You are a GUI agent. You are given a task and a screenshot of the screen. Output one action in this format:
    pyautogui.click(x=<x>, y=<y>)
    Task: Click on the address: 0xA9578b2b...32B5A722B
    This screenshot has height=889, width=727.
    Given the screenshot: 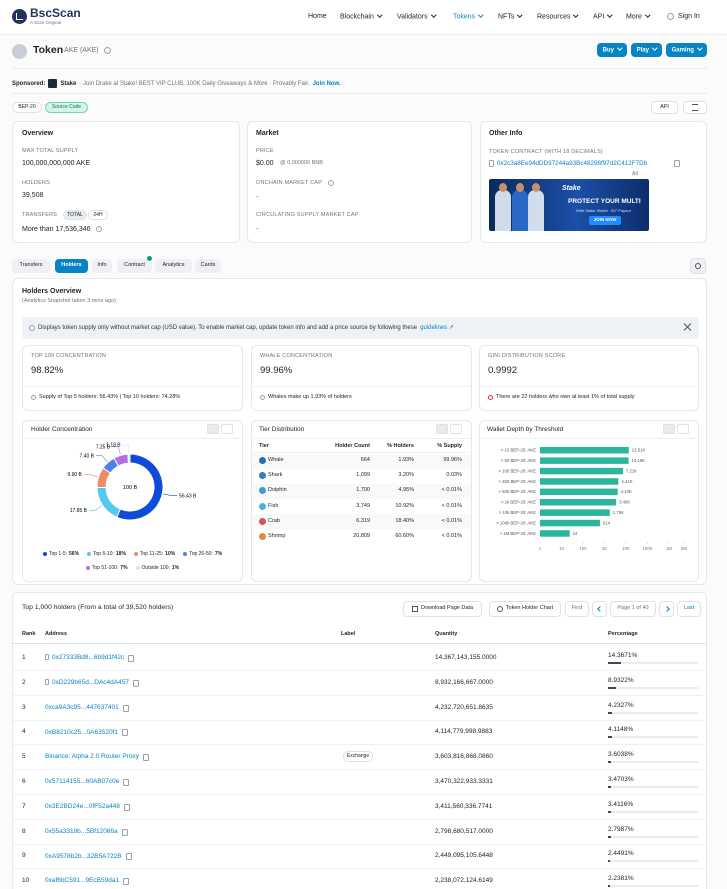 What is the action you would take?
    pyautogui.click(x=88, y=857)
    